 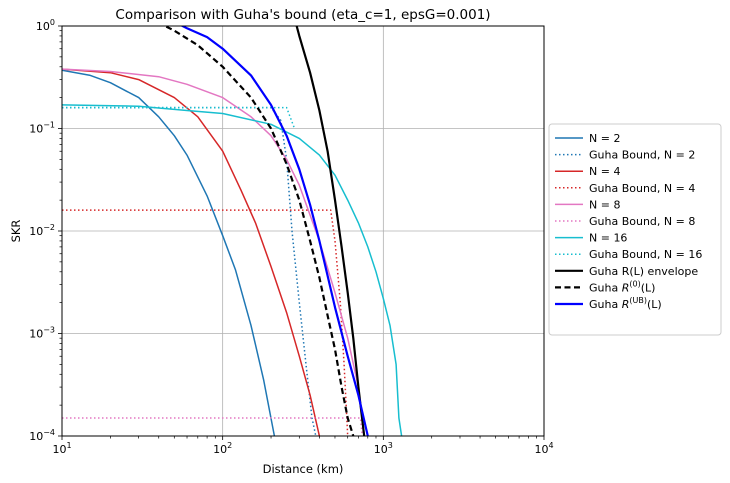 What do you see at coordinates (604, 171) in the screenshot?
I see `legend-label-n4: N = 4` at bounding box center [604, 171].